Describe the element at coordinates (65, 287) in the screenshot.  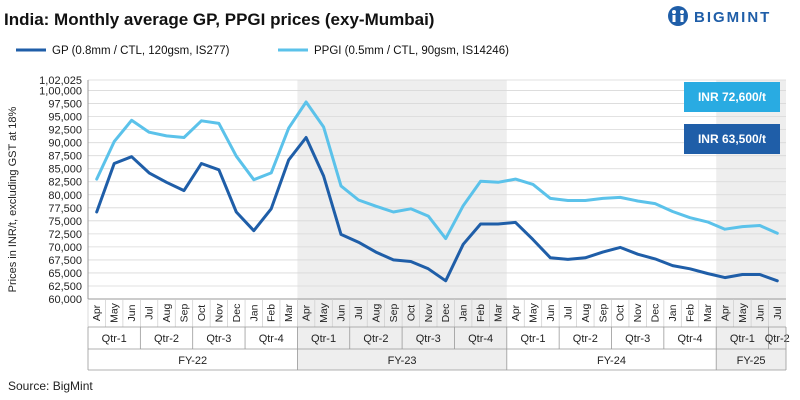
I see `y-tick-label: 62,500` at that location.